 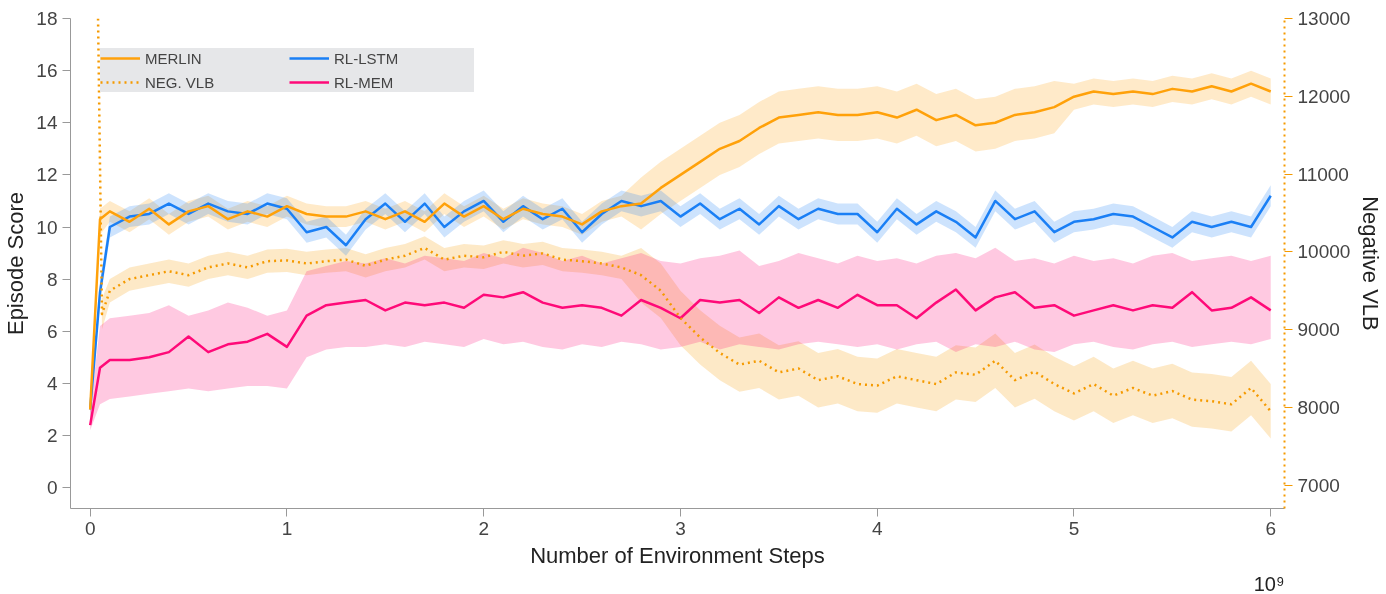 What do you see at coordinates (1324, 18) in the screenshot?
I see `y2-tick-label: 13000` at bounding box center [1324, 18].